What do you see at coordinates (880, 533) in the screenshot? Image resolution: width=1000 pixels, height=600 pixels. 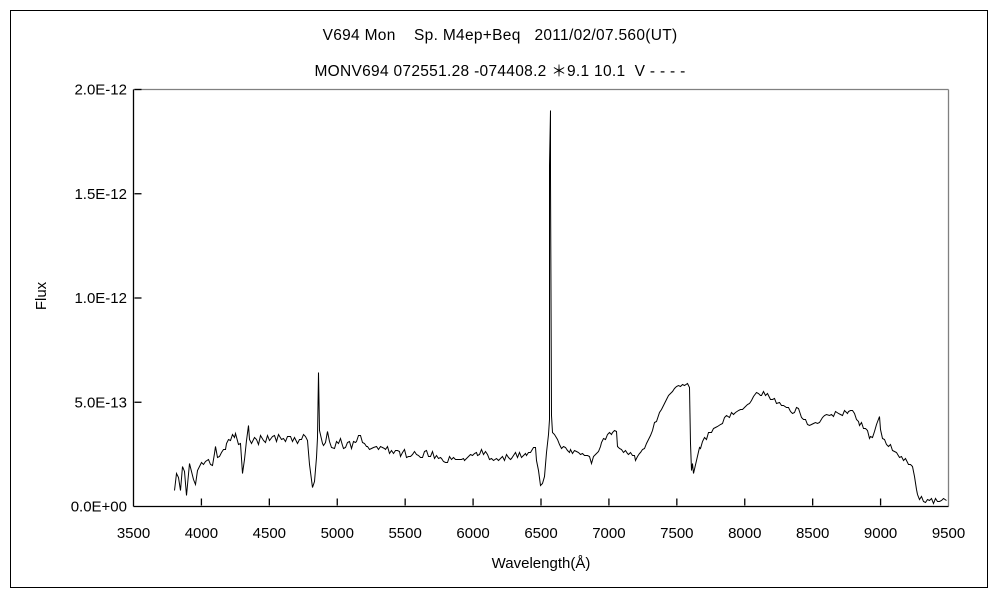 I see `x-tick-label: 9000` at bounding box center [880, 533].